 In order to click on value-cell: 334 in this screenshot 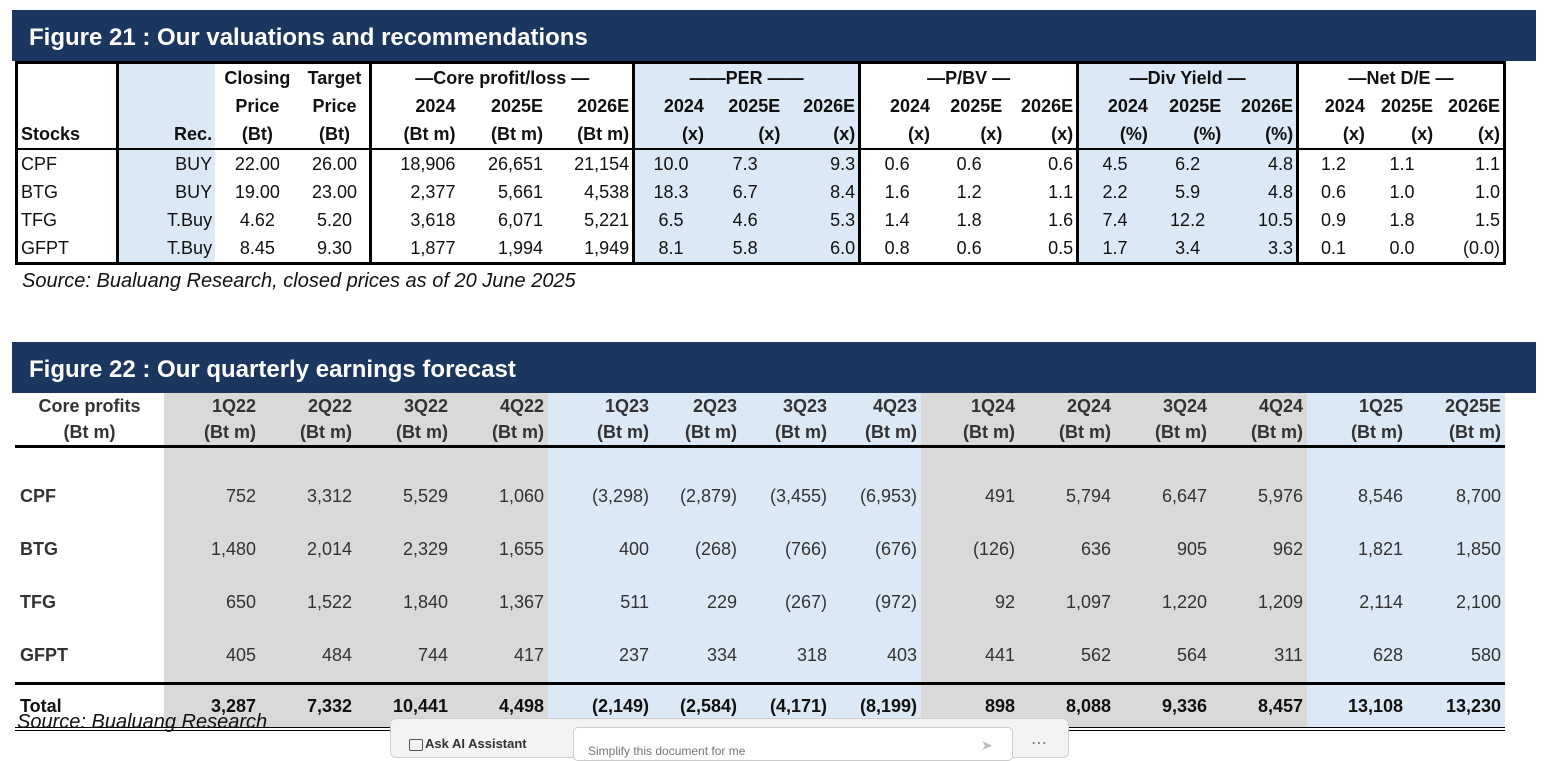, I will do `click(697, 657)`.